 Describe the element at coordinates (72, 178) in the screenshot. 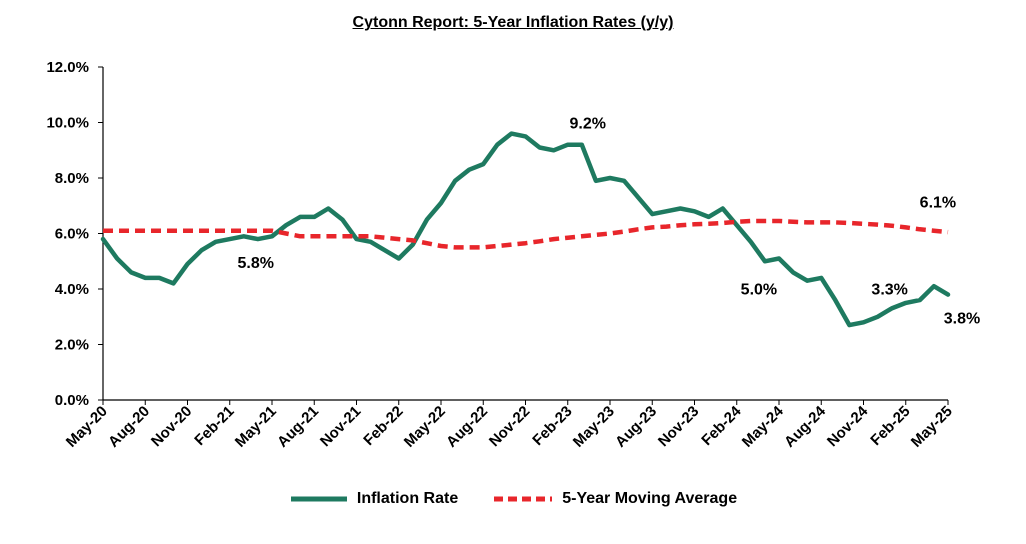

I see `y-tick-label: 8.0%` at that location.